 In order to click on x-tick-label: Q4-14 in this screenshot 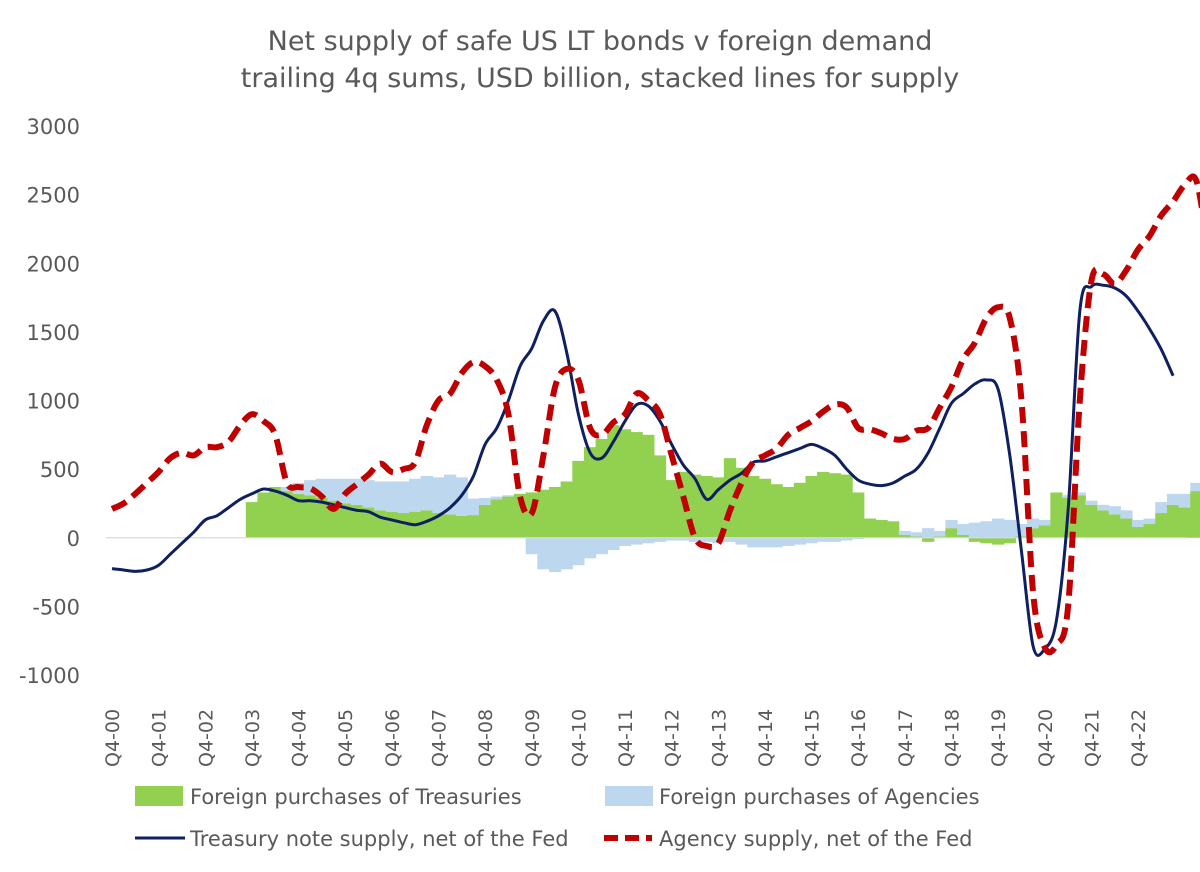, I will do `click(766, 738)`.